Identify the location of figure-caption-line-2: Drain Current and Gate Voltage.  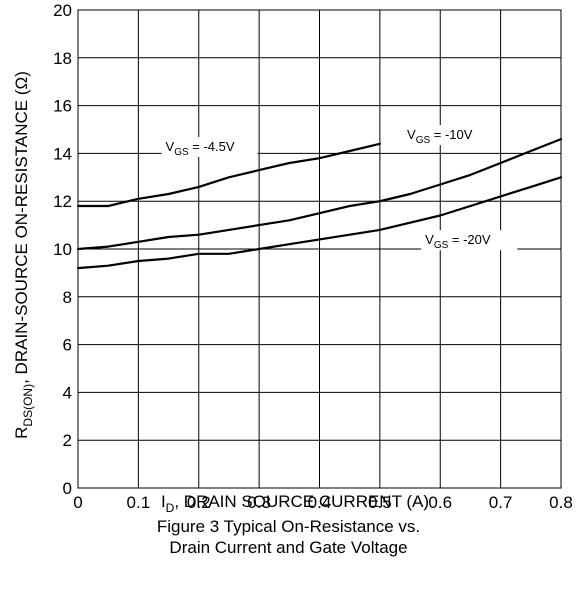
(288, 547).